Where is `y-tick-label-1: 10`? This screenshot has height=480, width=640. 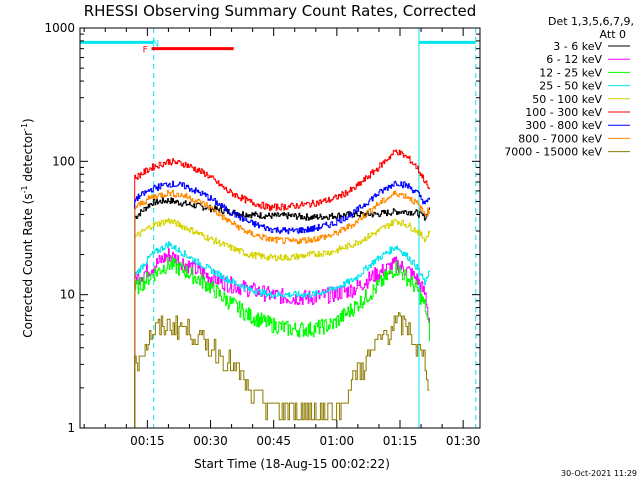
y-tick-label-1: 10 is located at coordinates (67, 295).